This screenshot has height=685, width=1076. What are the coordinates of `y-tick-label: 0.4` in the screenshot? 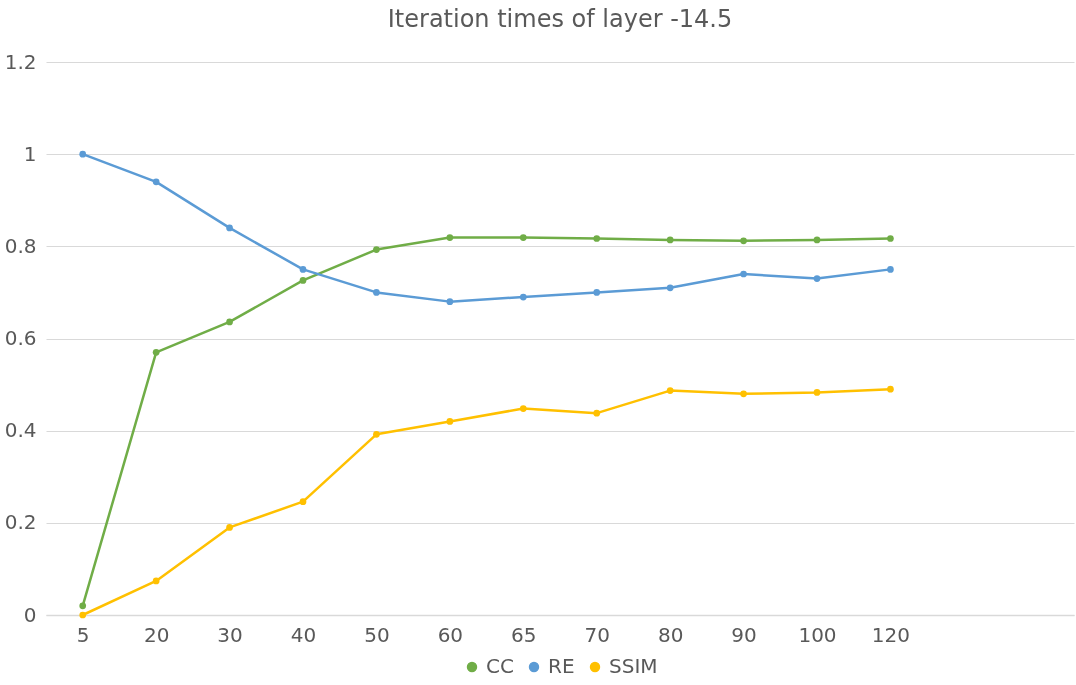 It's located at (20, 430).